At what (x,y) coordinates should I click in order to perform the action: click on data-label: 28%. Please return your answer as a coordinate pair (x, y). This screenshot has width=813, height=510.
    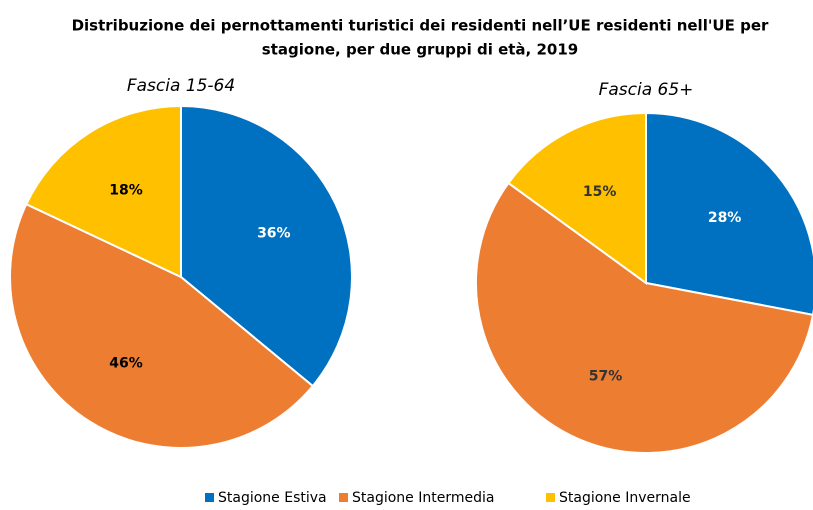
    Looking at the image, I should click on (725, 218).